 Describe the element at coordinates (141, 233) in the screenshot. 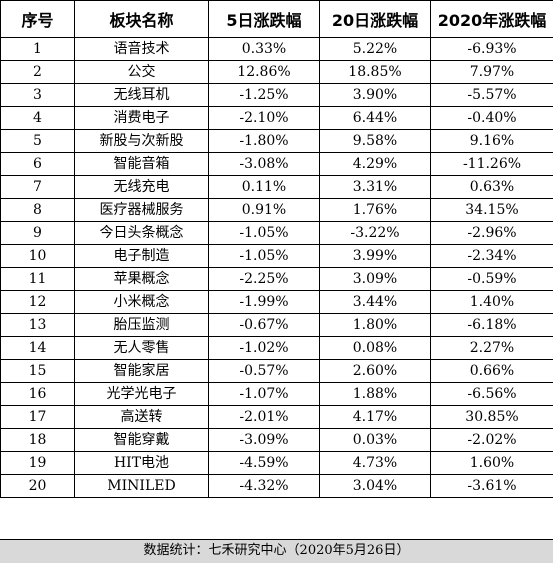

I see `cell-sector-name: 今日头条概念` at that location.